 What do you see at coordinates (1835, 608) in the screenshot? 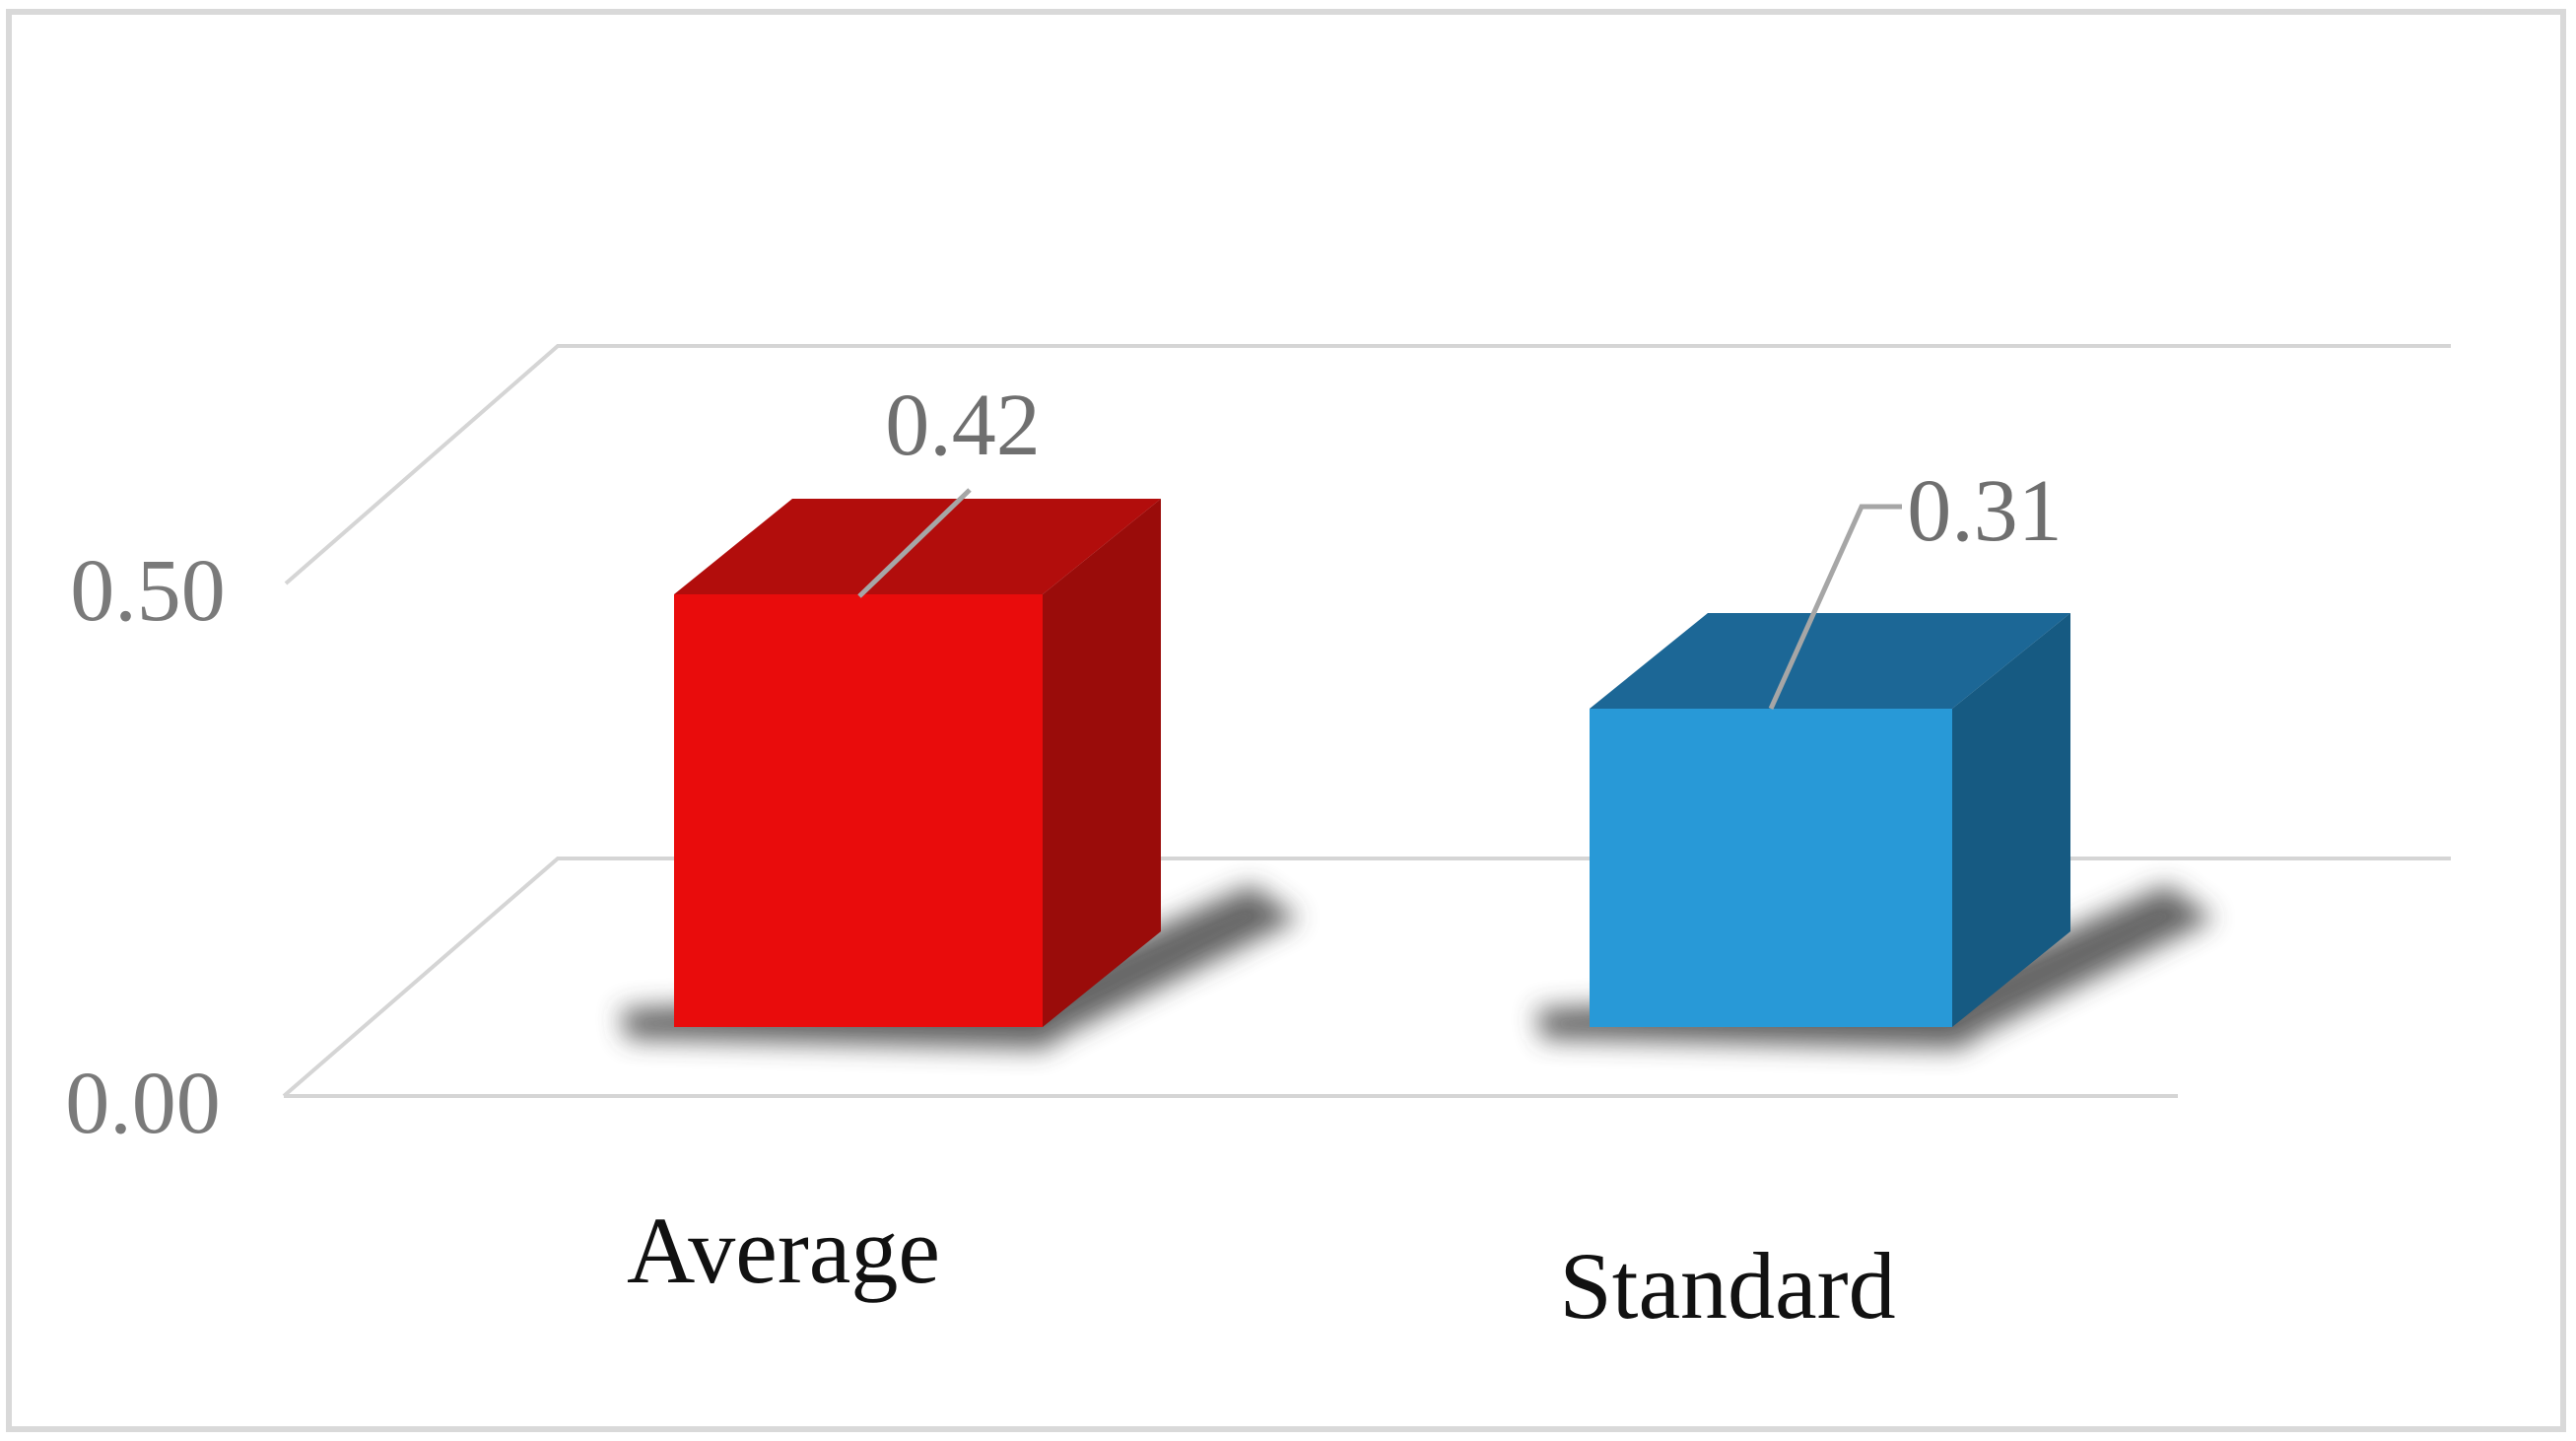
I see `data-label-leader-standard` at bounding box center [1835, 608].